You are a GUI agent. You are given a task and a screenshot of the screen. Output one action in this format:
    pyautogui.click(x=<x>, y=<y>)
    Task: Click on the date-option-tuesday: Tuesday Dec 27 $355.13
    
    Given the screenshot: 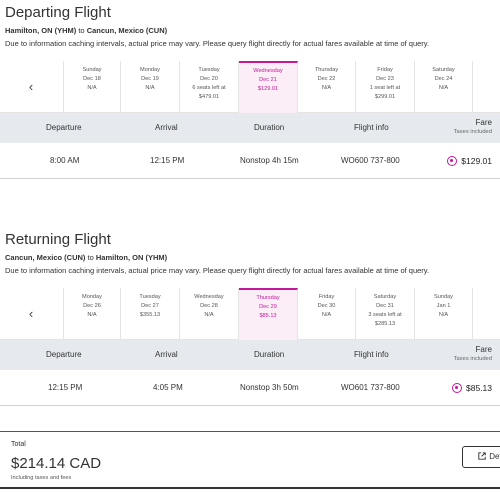 What is the action you would take?
    pyautogui.click(x=150, y=314)
    